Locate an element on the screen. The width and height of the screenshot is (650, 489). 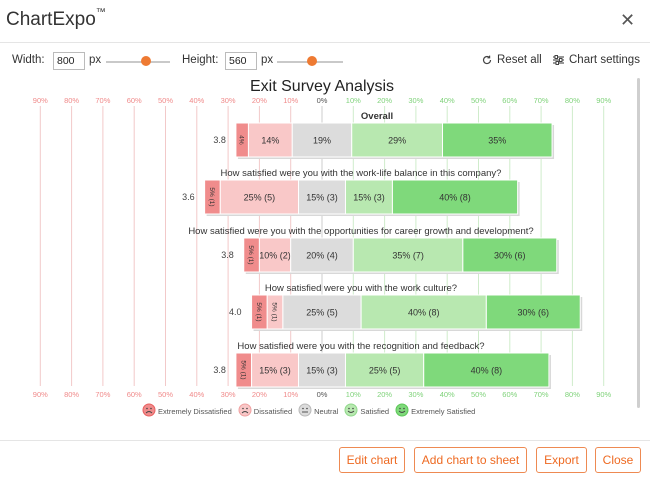
mean-score: 3.8 is located at coordinates (227, 255).